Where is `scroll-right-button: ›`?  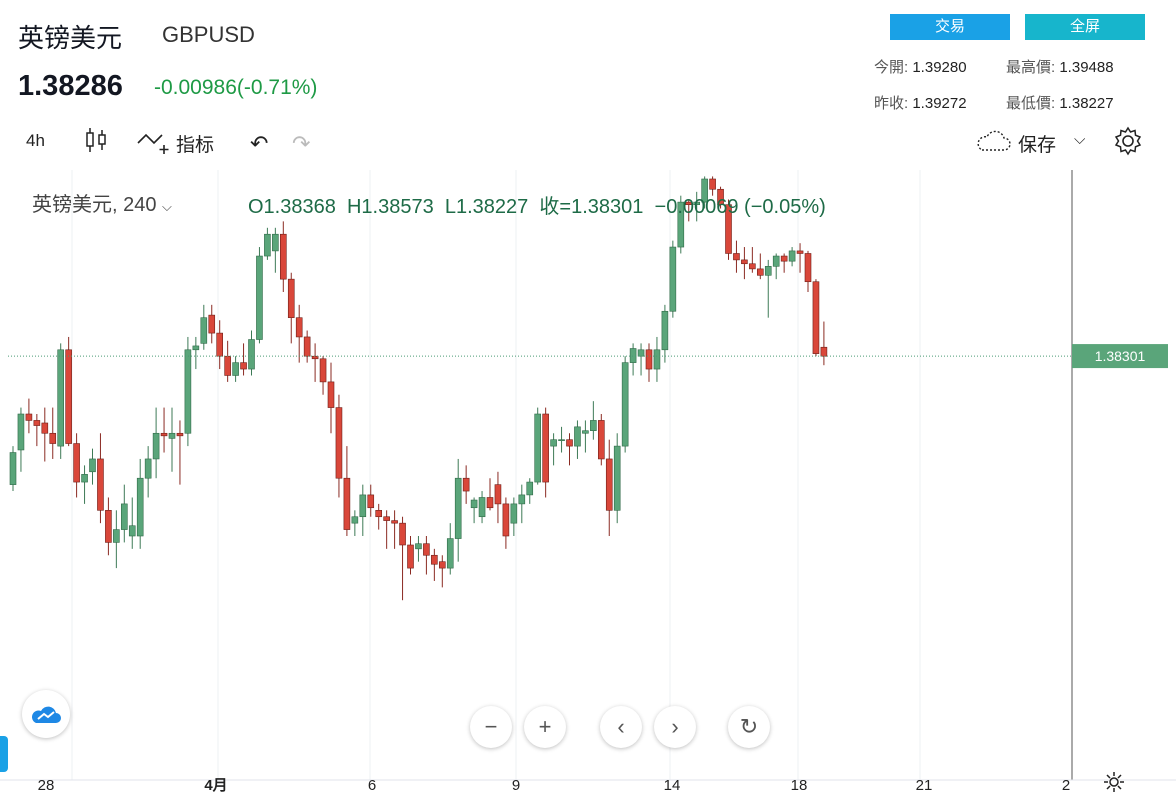 scroll-right-button: › is located at coordinates (675, 727).